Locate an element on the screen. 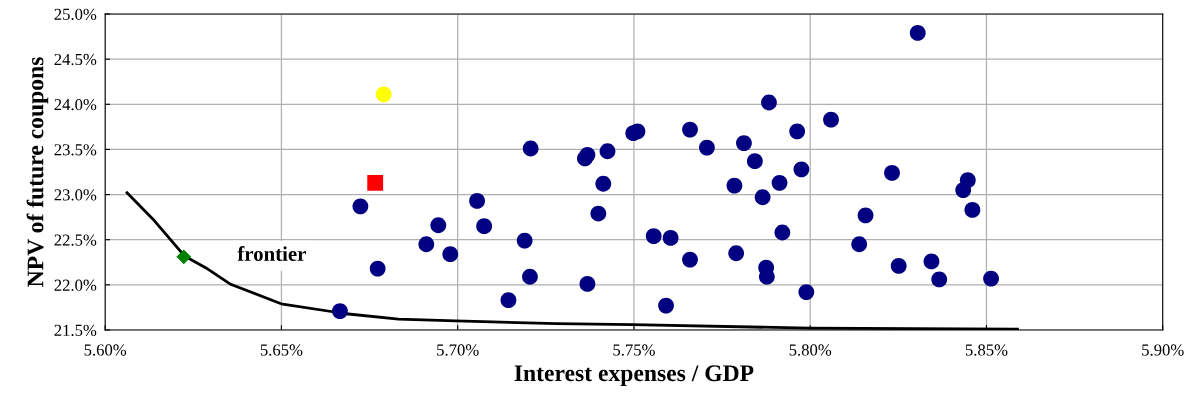  x-tick-label: 5.60% is located at coordinates (105, 350).